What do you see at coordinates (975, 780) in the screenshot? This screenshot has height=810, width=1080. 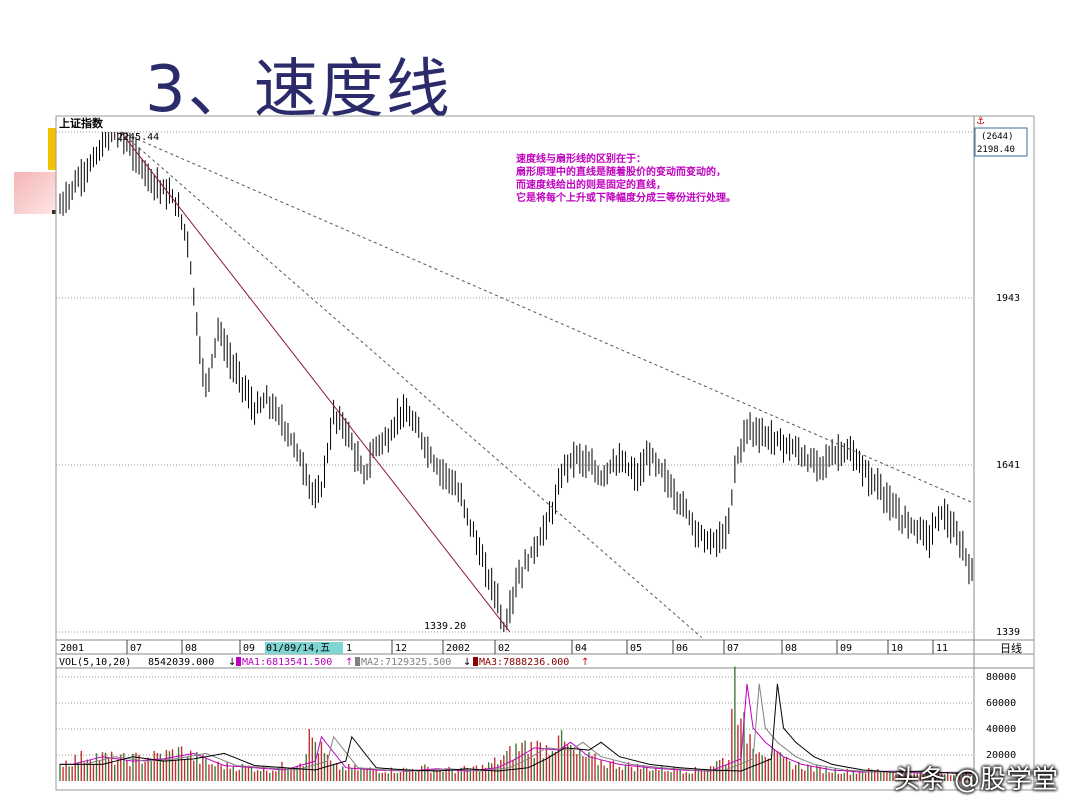 I see `watermark: 头条 @股学堂` at bounding box center [975, 780].